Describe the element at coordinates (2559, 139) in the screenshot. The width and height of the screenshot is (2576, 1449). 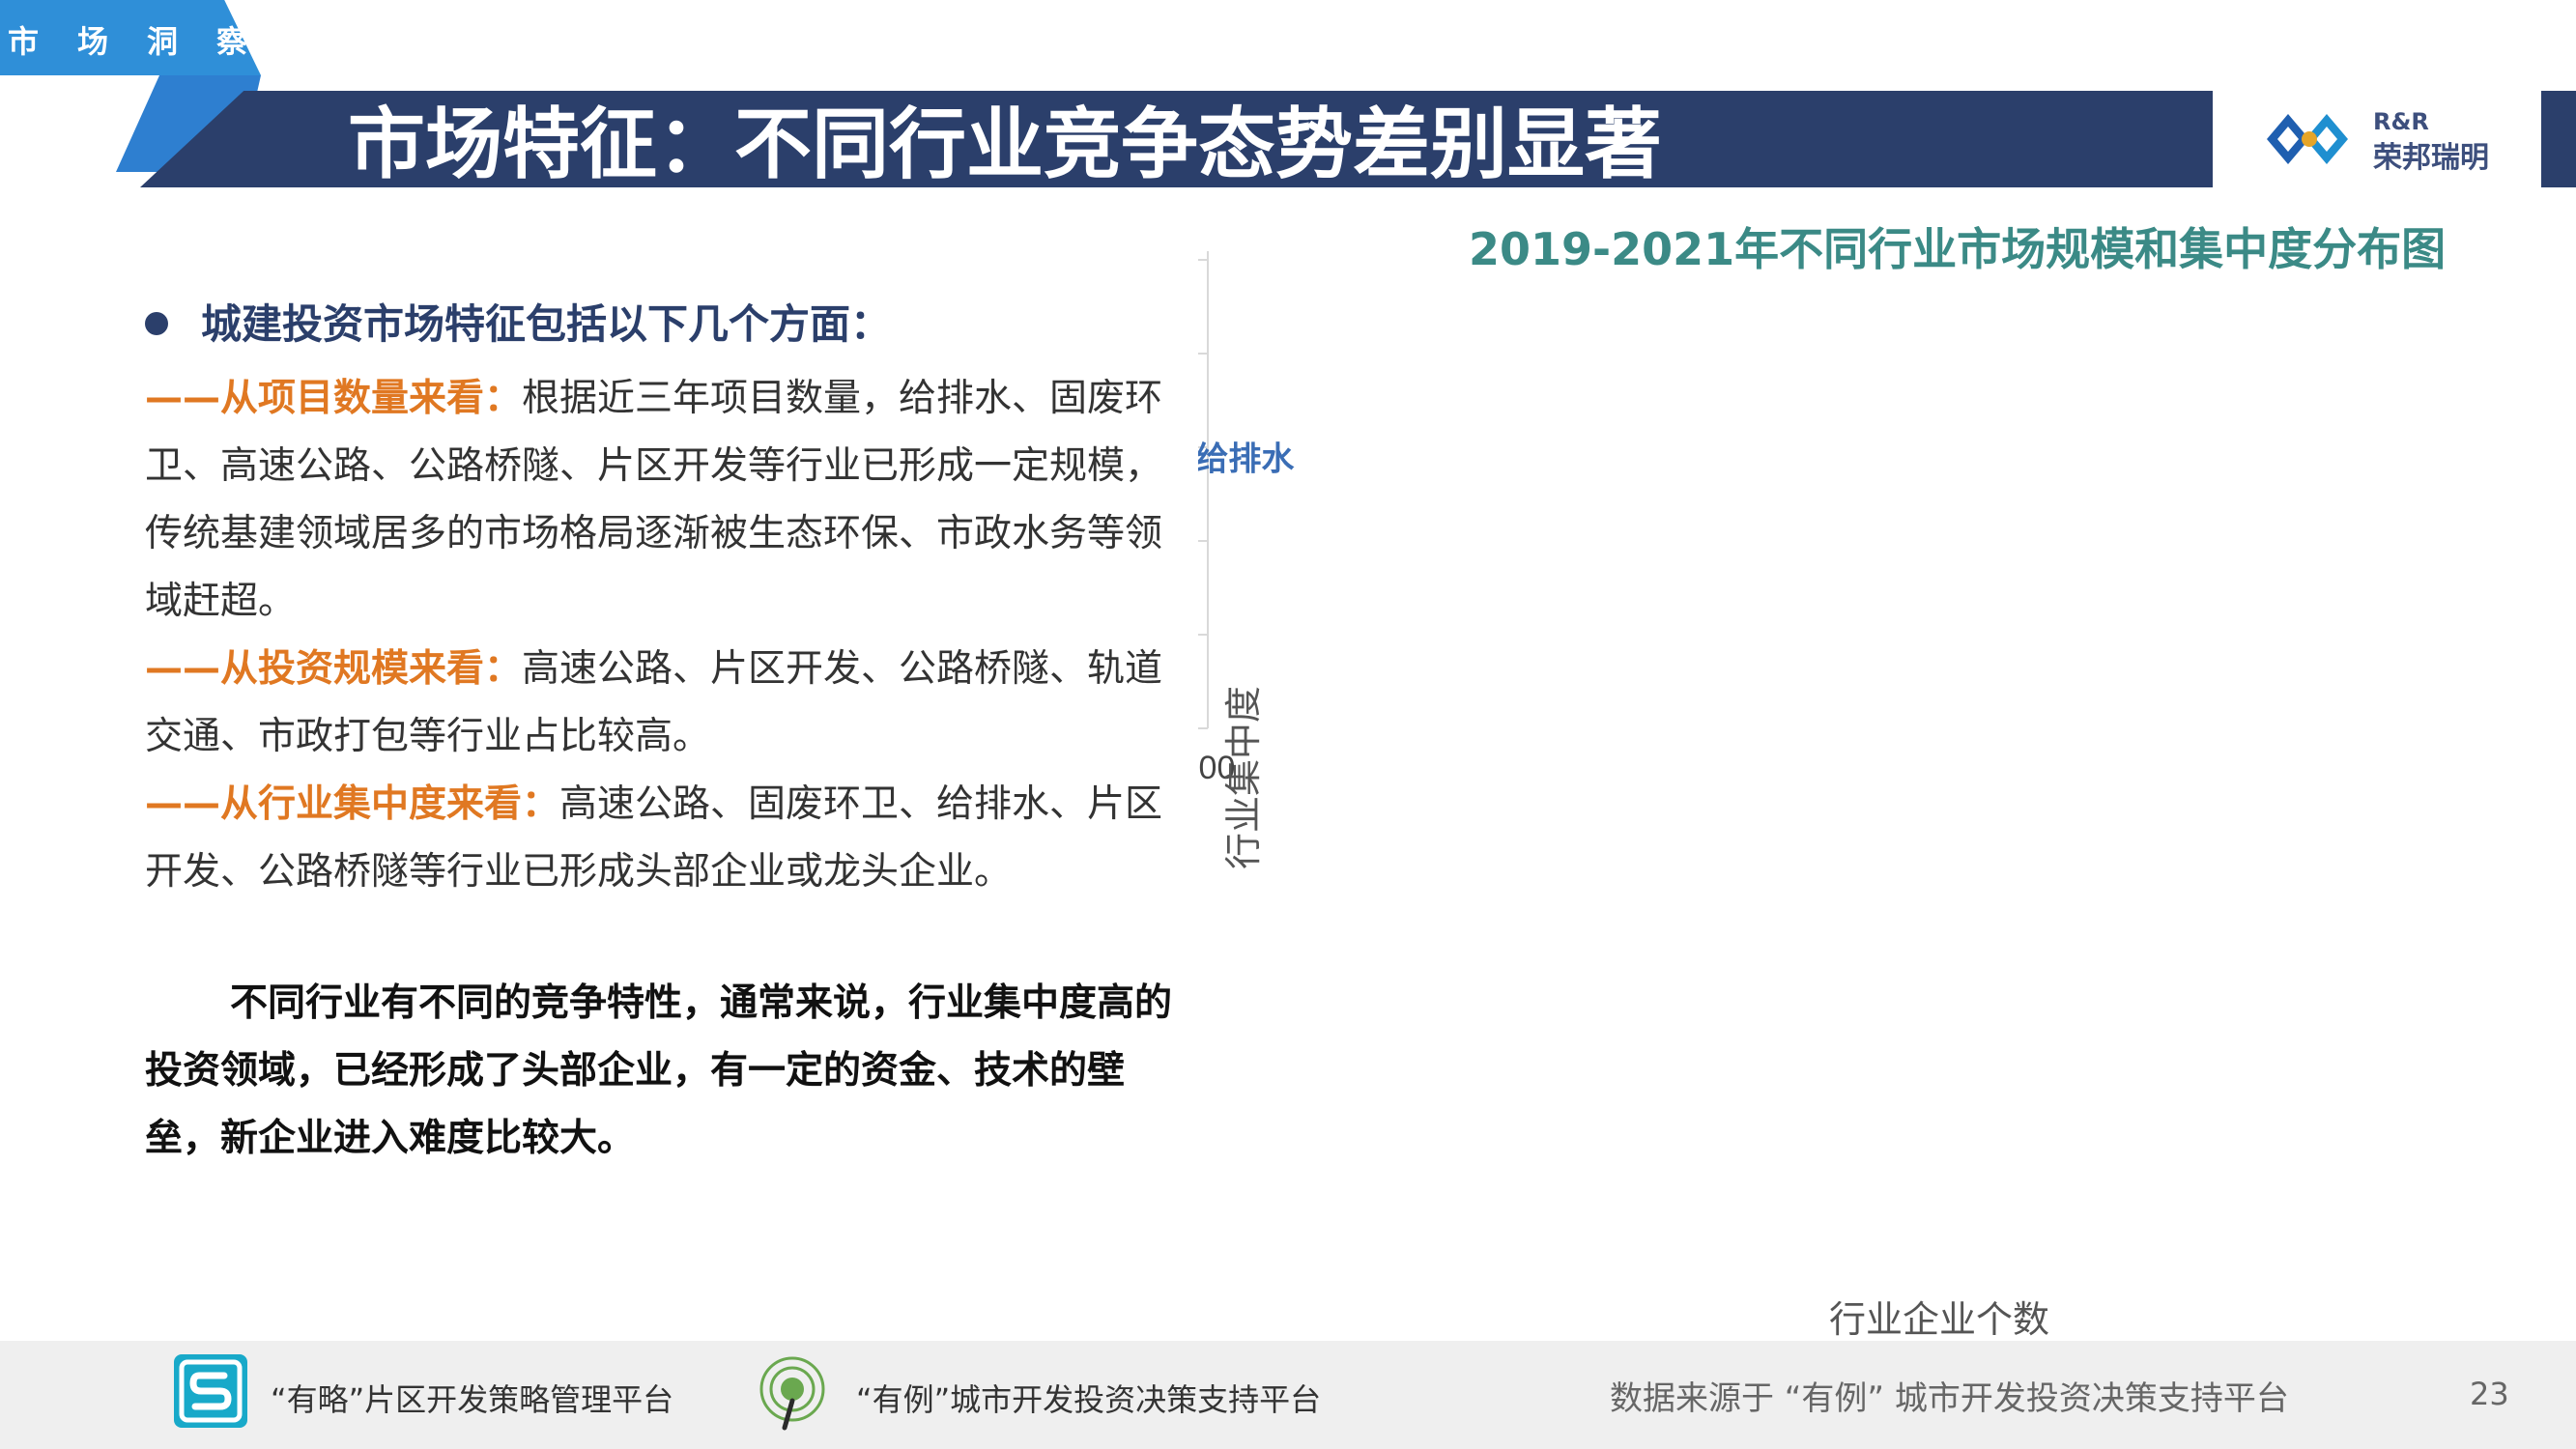
I see `title-bar-end` at that location.